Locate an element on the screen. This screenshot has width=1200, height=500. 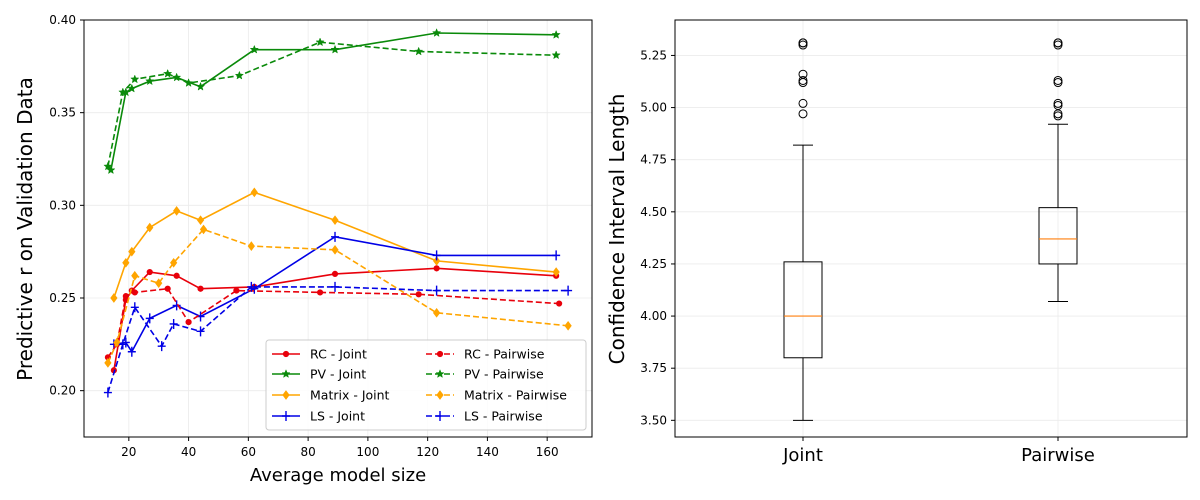
legend-entry-rc-joint: RC - Joint is located at coordinates (319, 354).